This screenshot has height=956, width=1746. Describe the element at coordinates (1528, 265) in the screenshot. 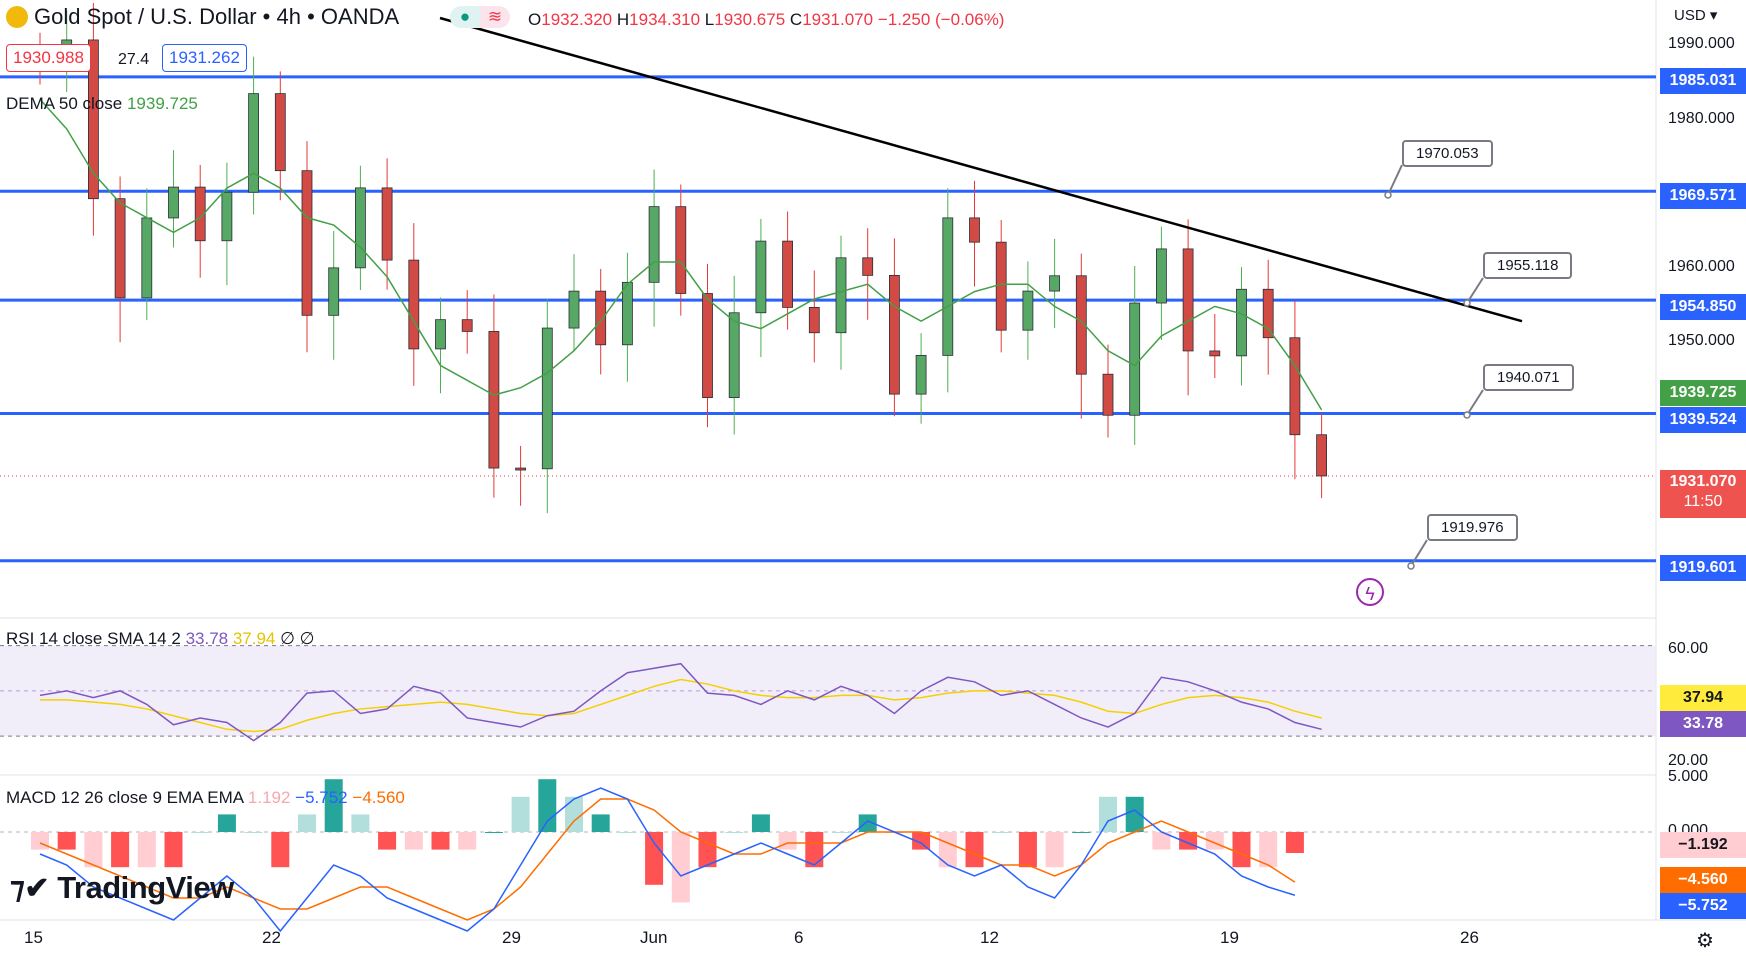

I see `price-callout: 1955.118` at that location.